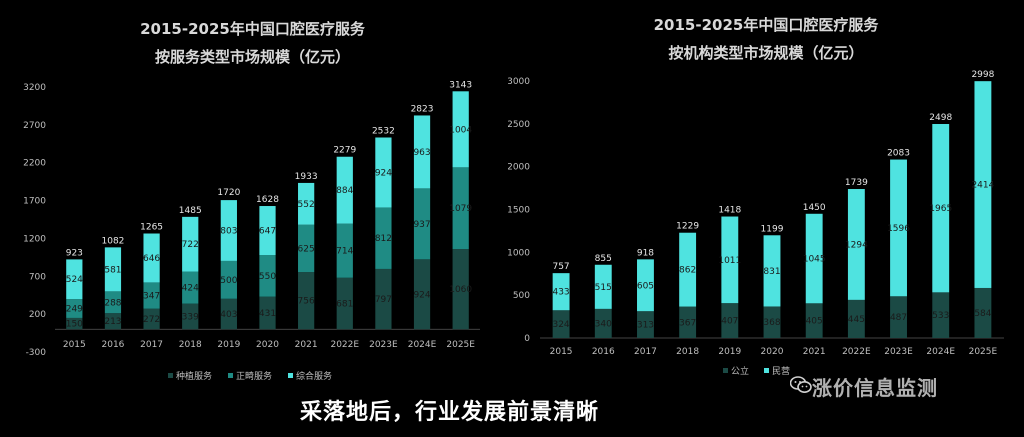 The height and width of the screenshot is (437, 1024). I want to click on chart-right-title-line2: 按机构类型市场规模（亿元）, so click(766, 53).